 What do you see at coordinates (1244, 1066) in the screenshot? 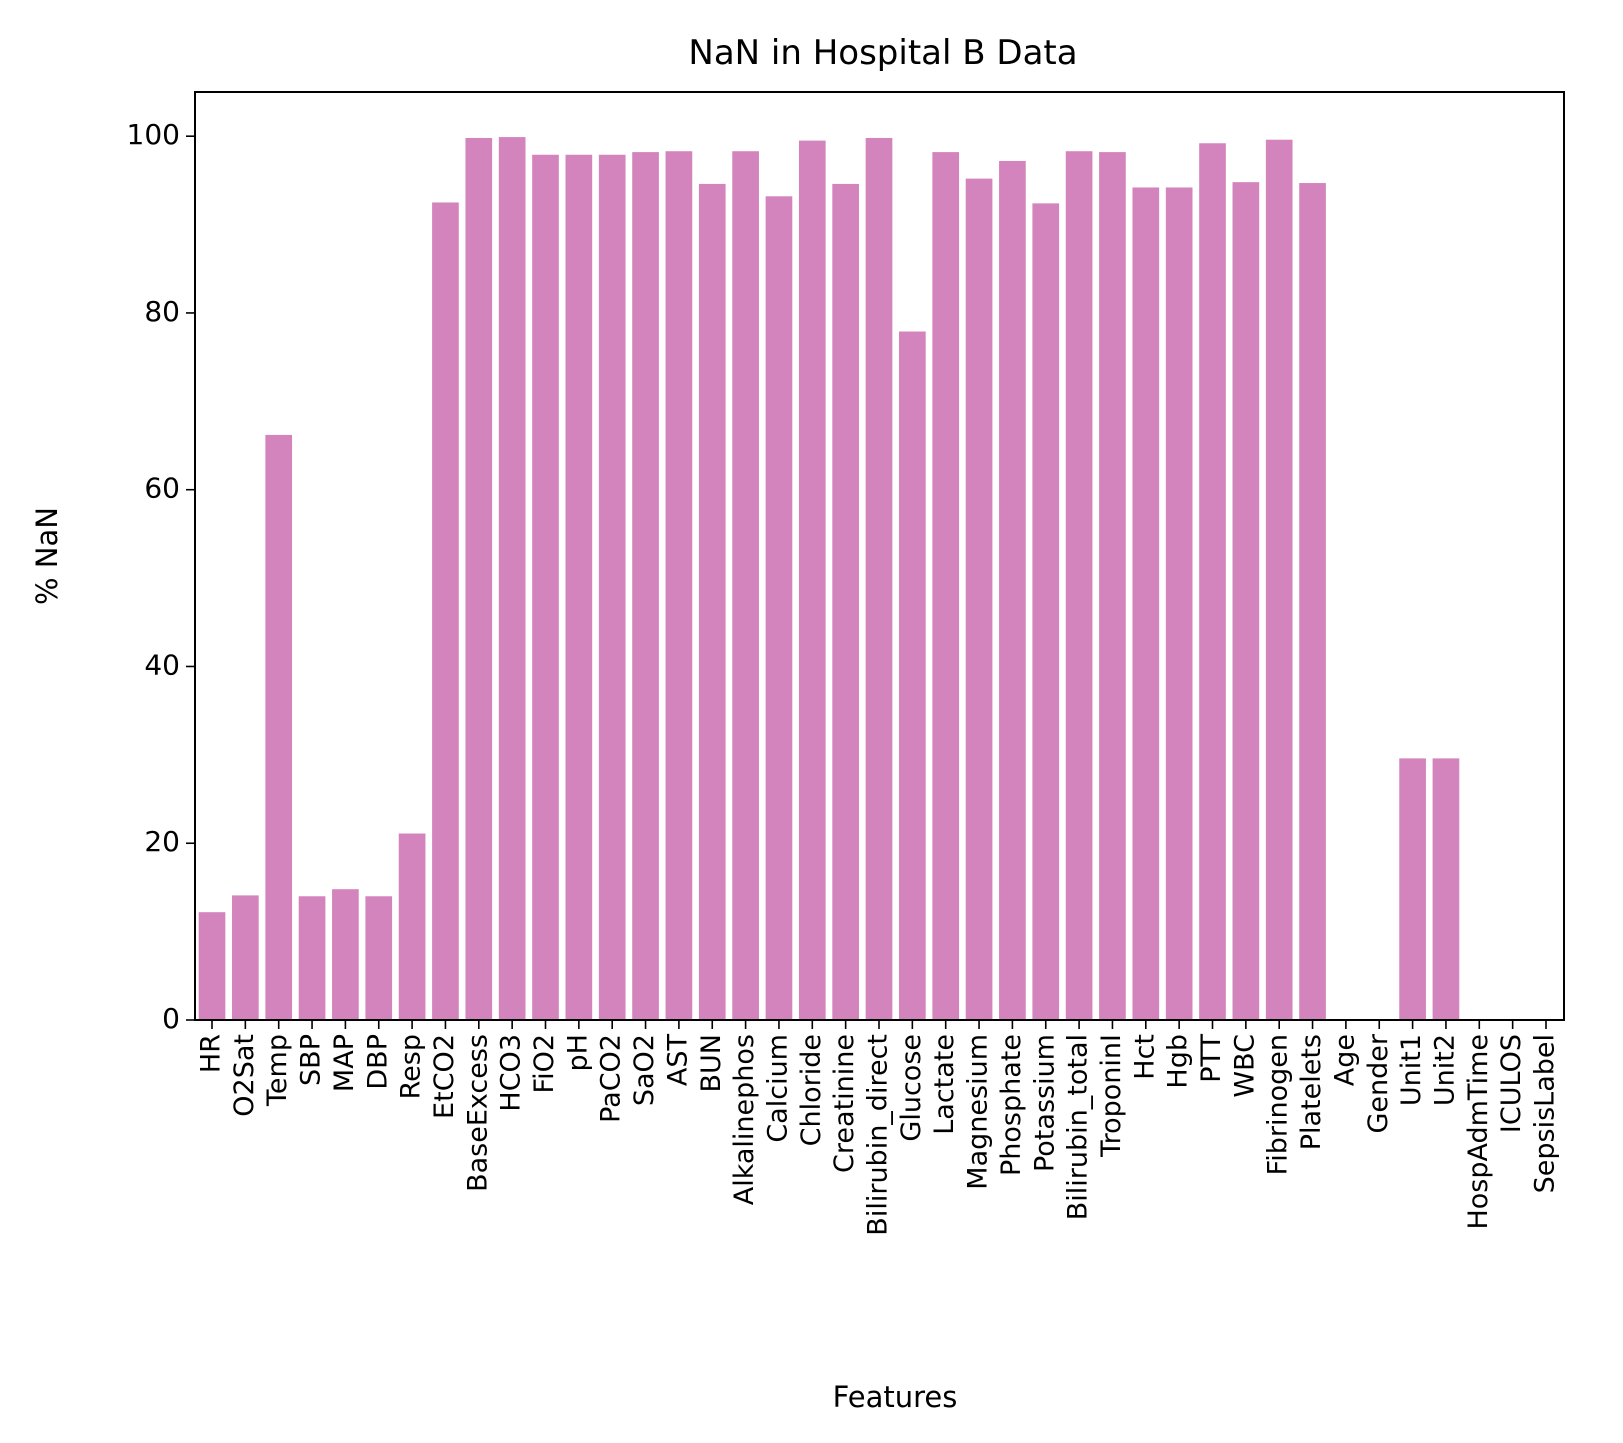
I see `x-tick-label: WBC` at bounding box center [1244, 1066].